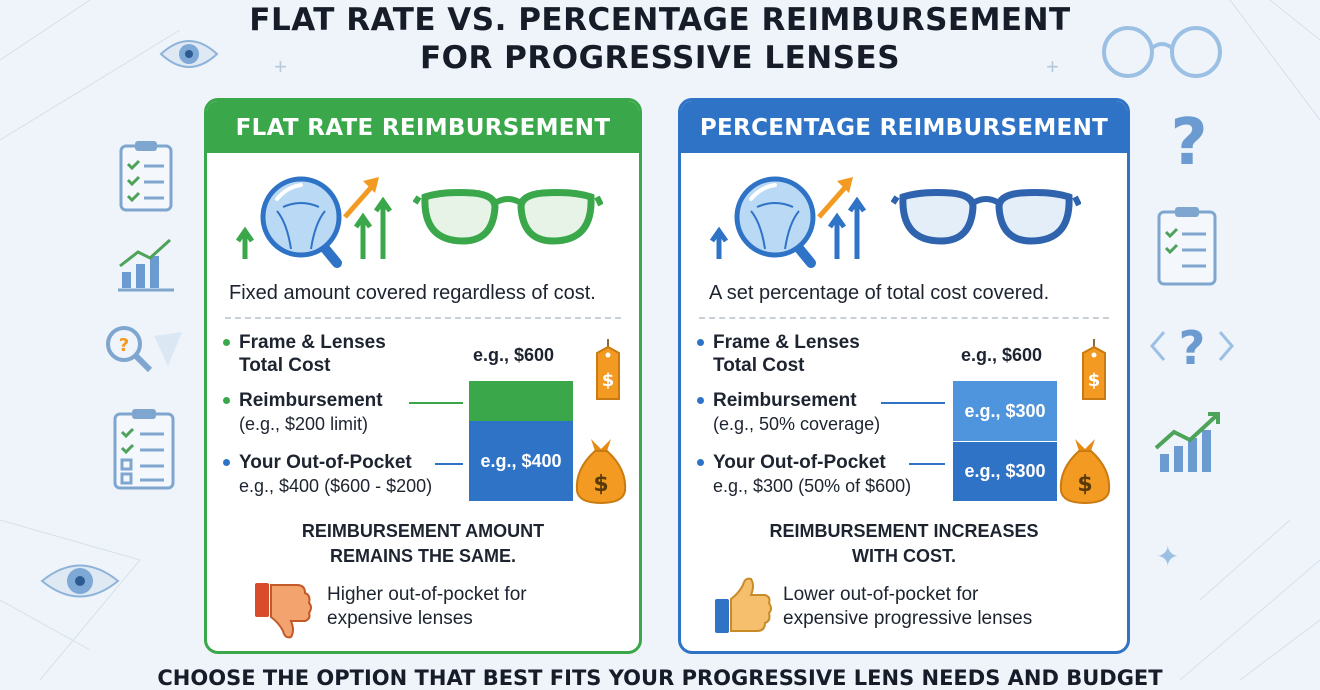 The image size is (1320, 690). What do you see at coordinates (1162, 52) in the screenshot?
I see `glasses-outline-icon` at bounding box center [1162, 52].